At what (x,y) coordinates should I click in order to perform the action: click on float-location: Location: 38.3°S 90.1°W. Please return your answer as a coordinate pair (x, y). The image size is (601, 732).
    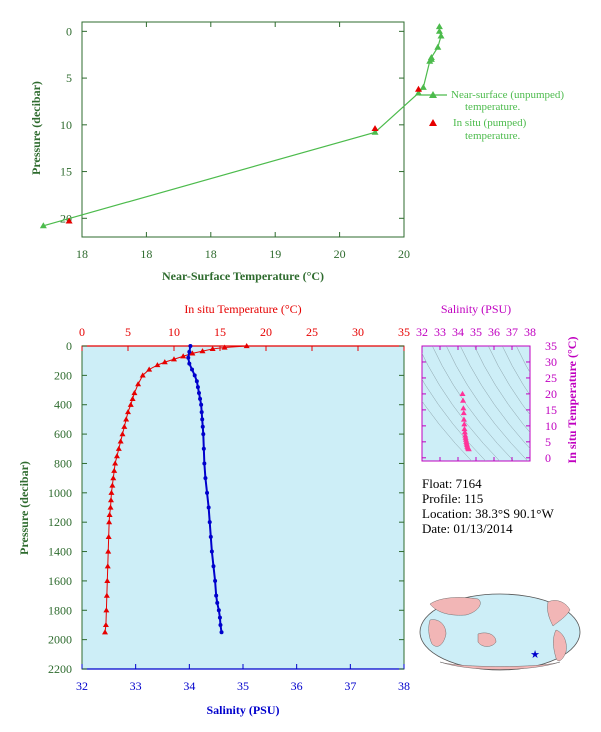
    Looking at the image, I should click on (488, 513).